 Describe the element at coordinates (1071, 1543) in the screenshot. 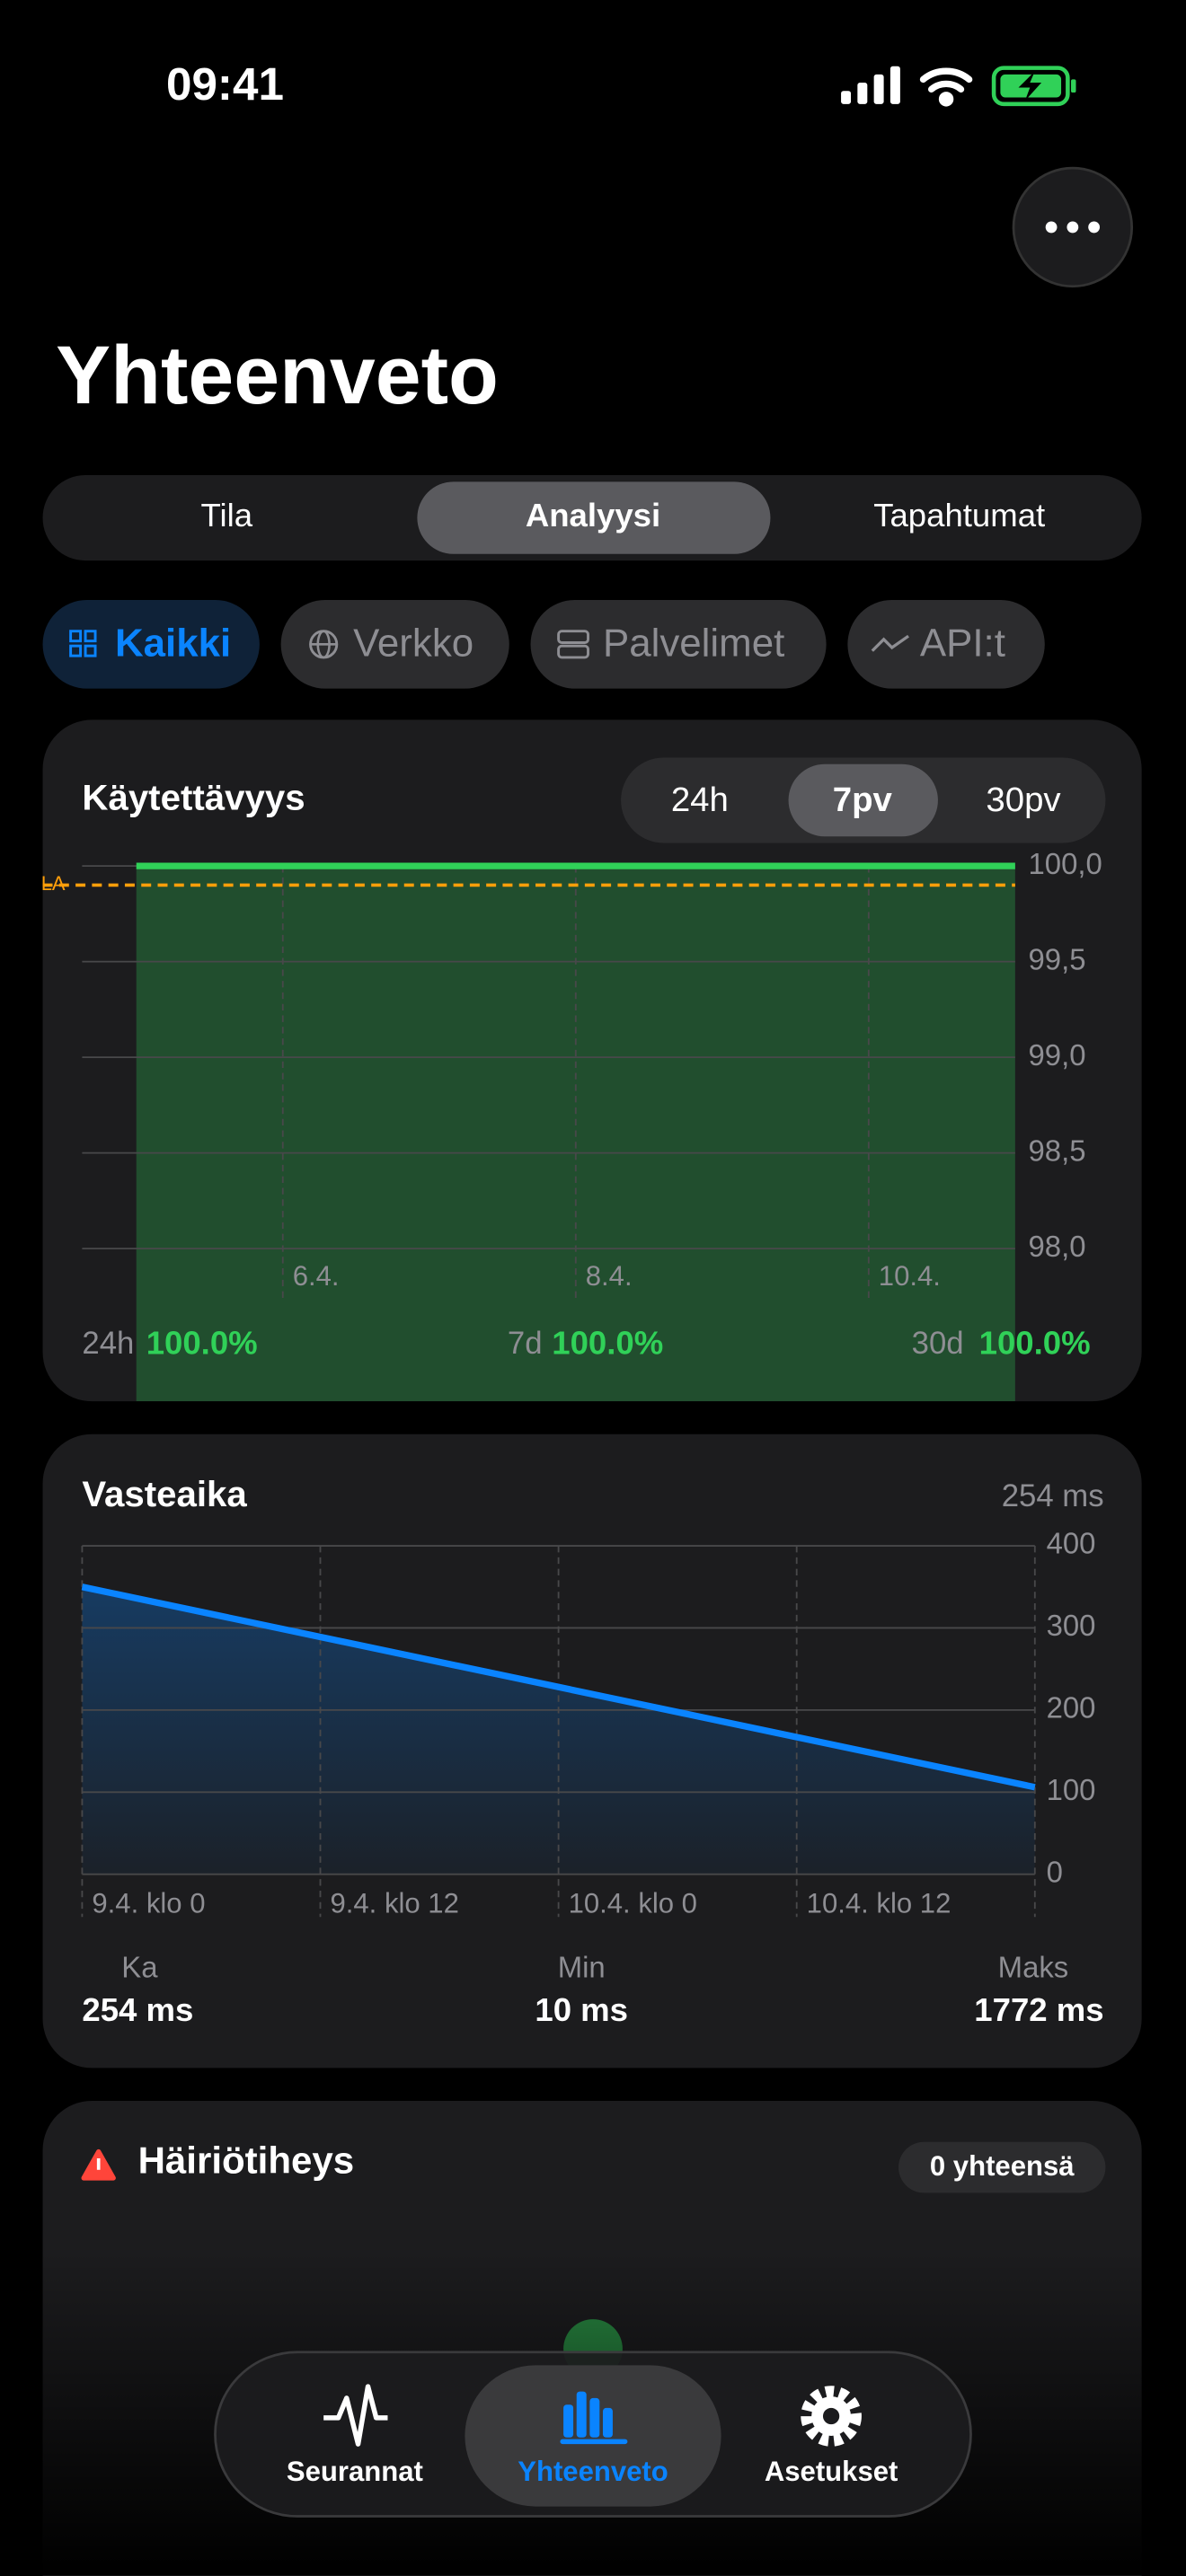

I see `y-tick-label: 400` at that location.